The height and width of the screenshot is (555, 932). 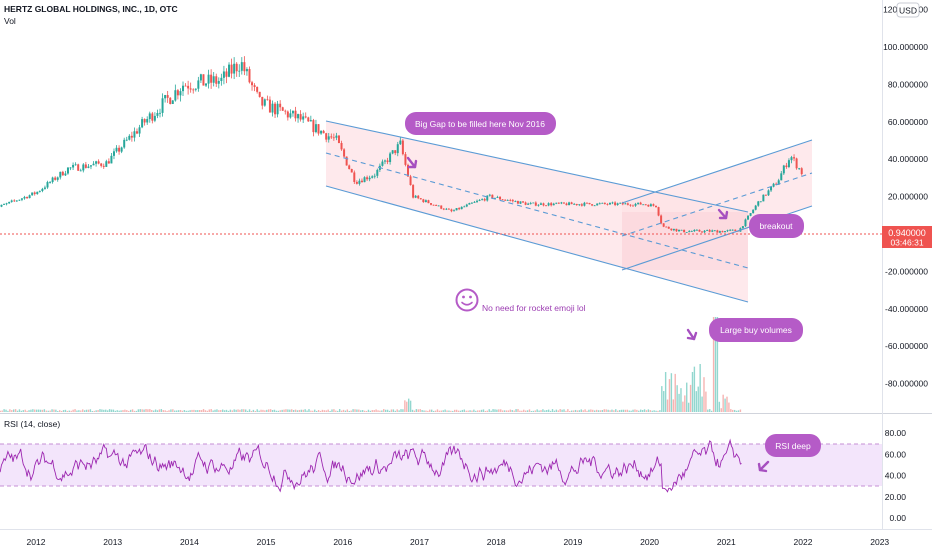 I want to click on price-tick-label: -80.000000, so click(x=906, y=384).